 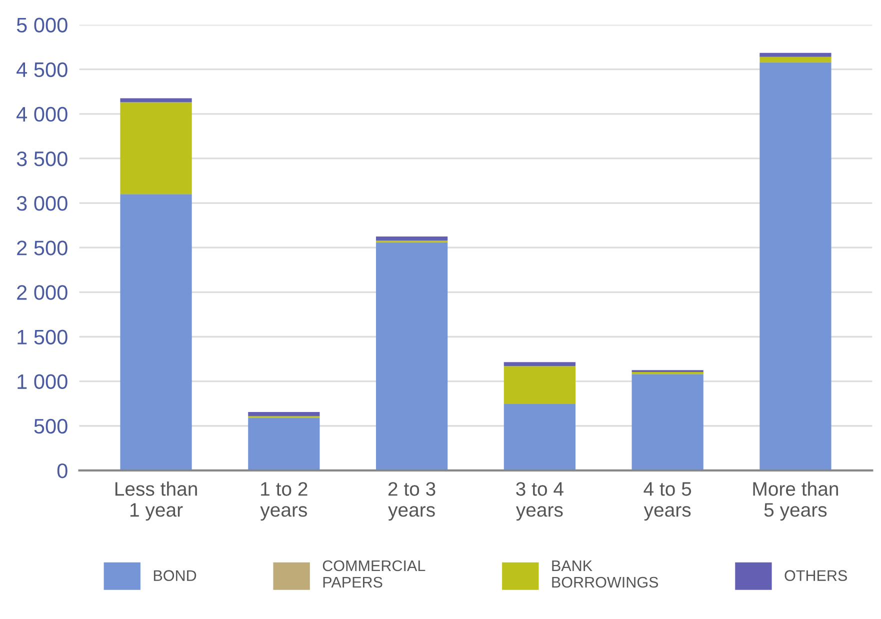 I want to click on y-tick-label: 1 500, so click(x=43, y=337).